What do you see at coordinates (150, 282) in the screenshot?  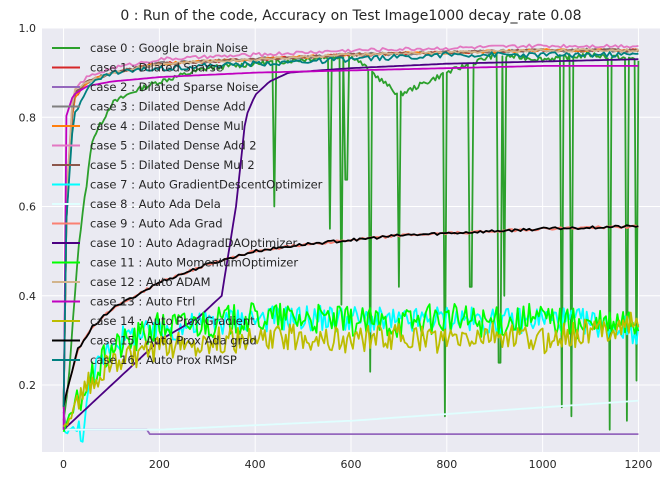 I see `legend-label: case 12 : Auto ADAM` at bounding box center [150, 282].